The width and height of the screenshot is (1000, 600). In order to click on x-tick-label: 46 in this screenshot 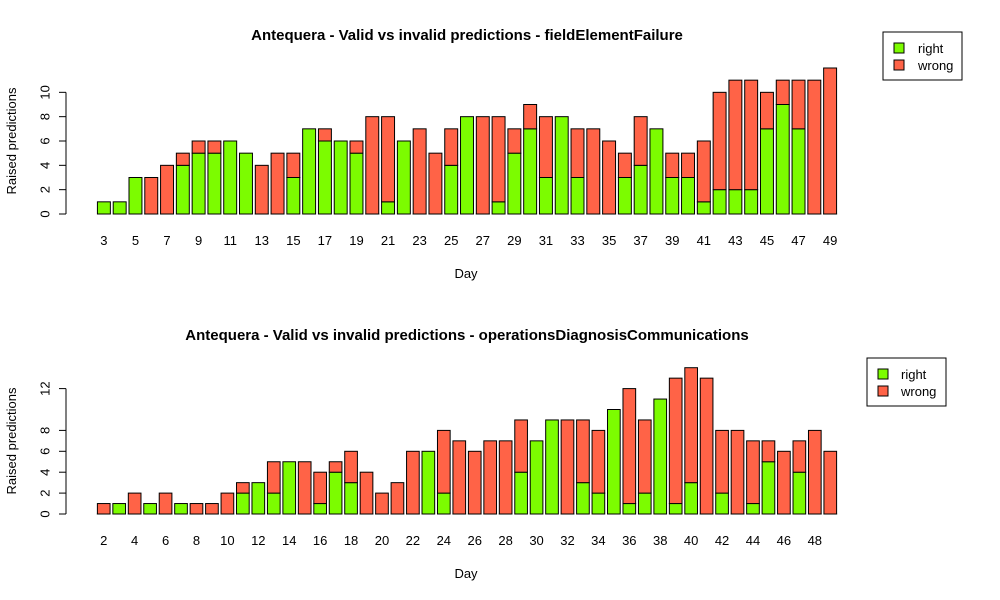, I will do `click(784, 540)`.